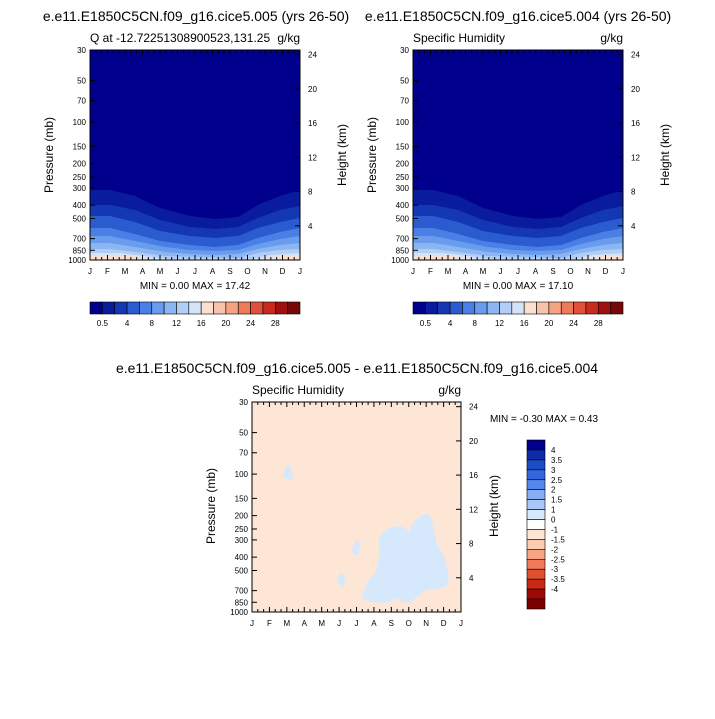 The width and height of the screenshot is (715, 719). I want to click on colorbar-label: 0.5, so click(103, 323).